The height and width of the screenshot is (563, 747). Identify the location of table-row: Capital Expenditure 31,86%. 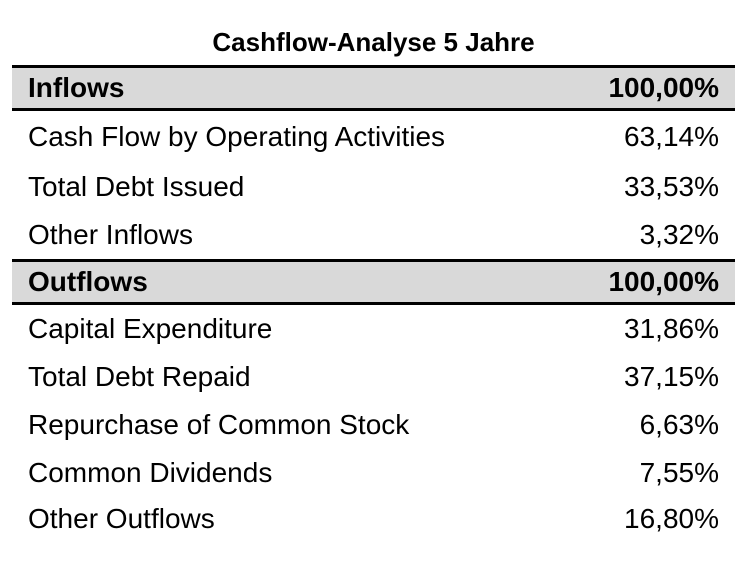
(373, 329).